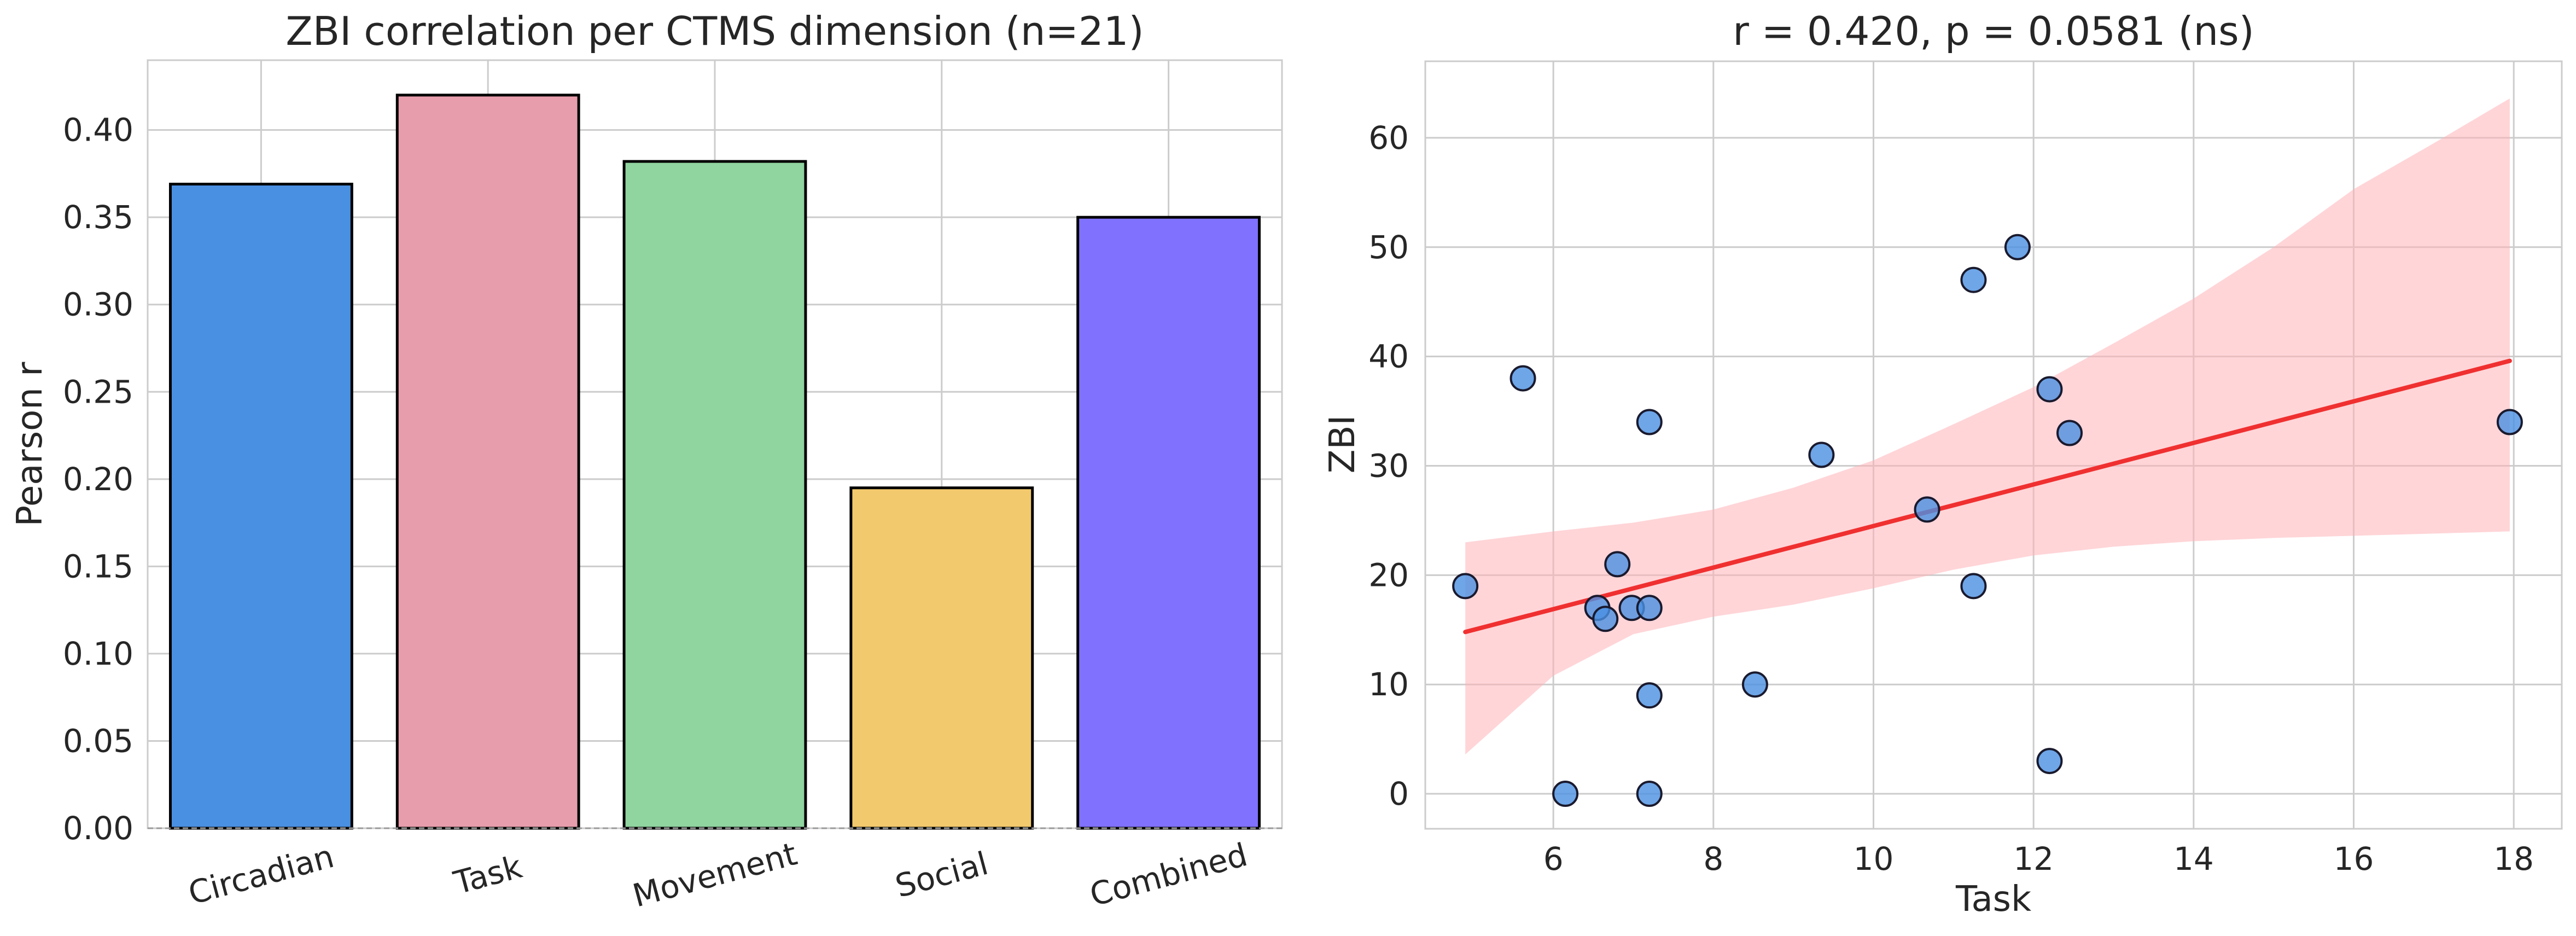 This screenshot has height=936, width=2576. Describe the element at coordinates (1168, 875) in the screenshot. I see `bar-chart-x-tick-label: Combined` at that location.